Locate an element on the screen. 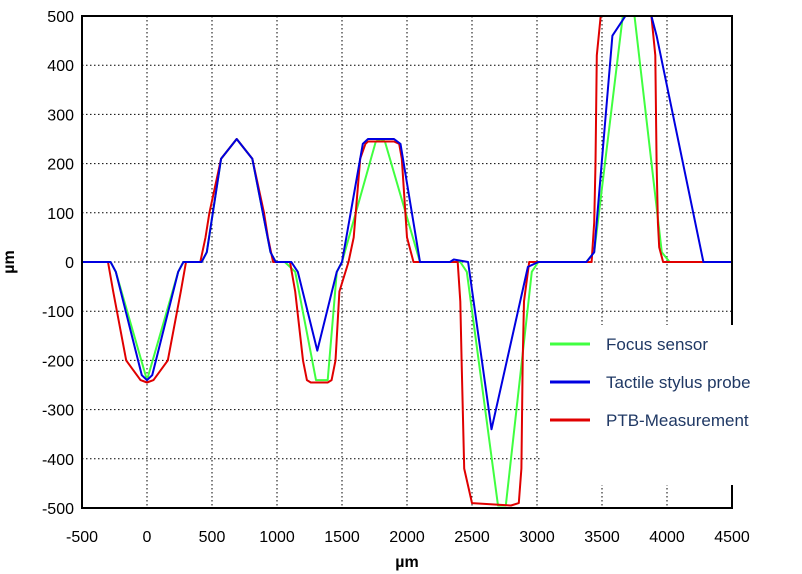 The image size is (802, 574). x-tick-label: 2000 is located at coordinates (407, 537).